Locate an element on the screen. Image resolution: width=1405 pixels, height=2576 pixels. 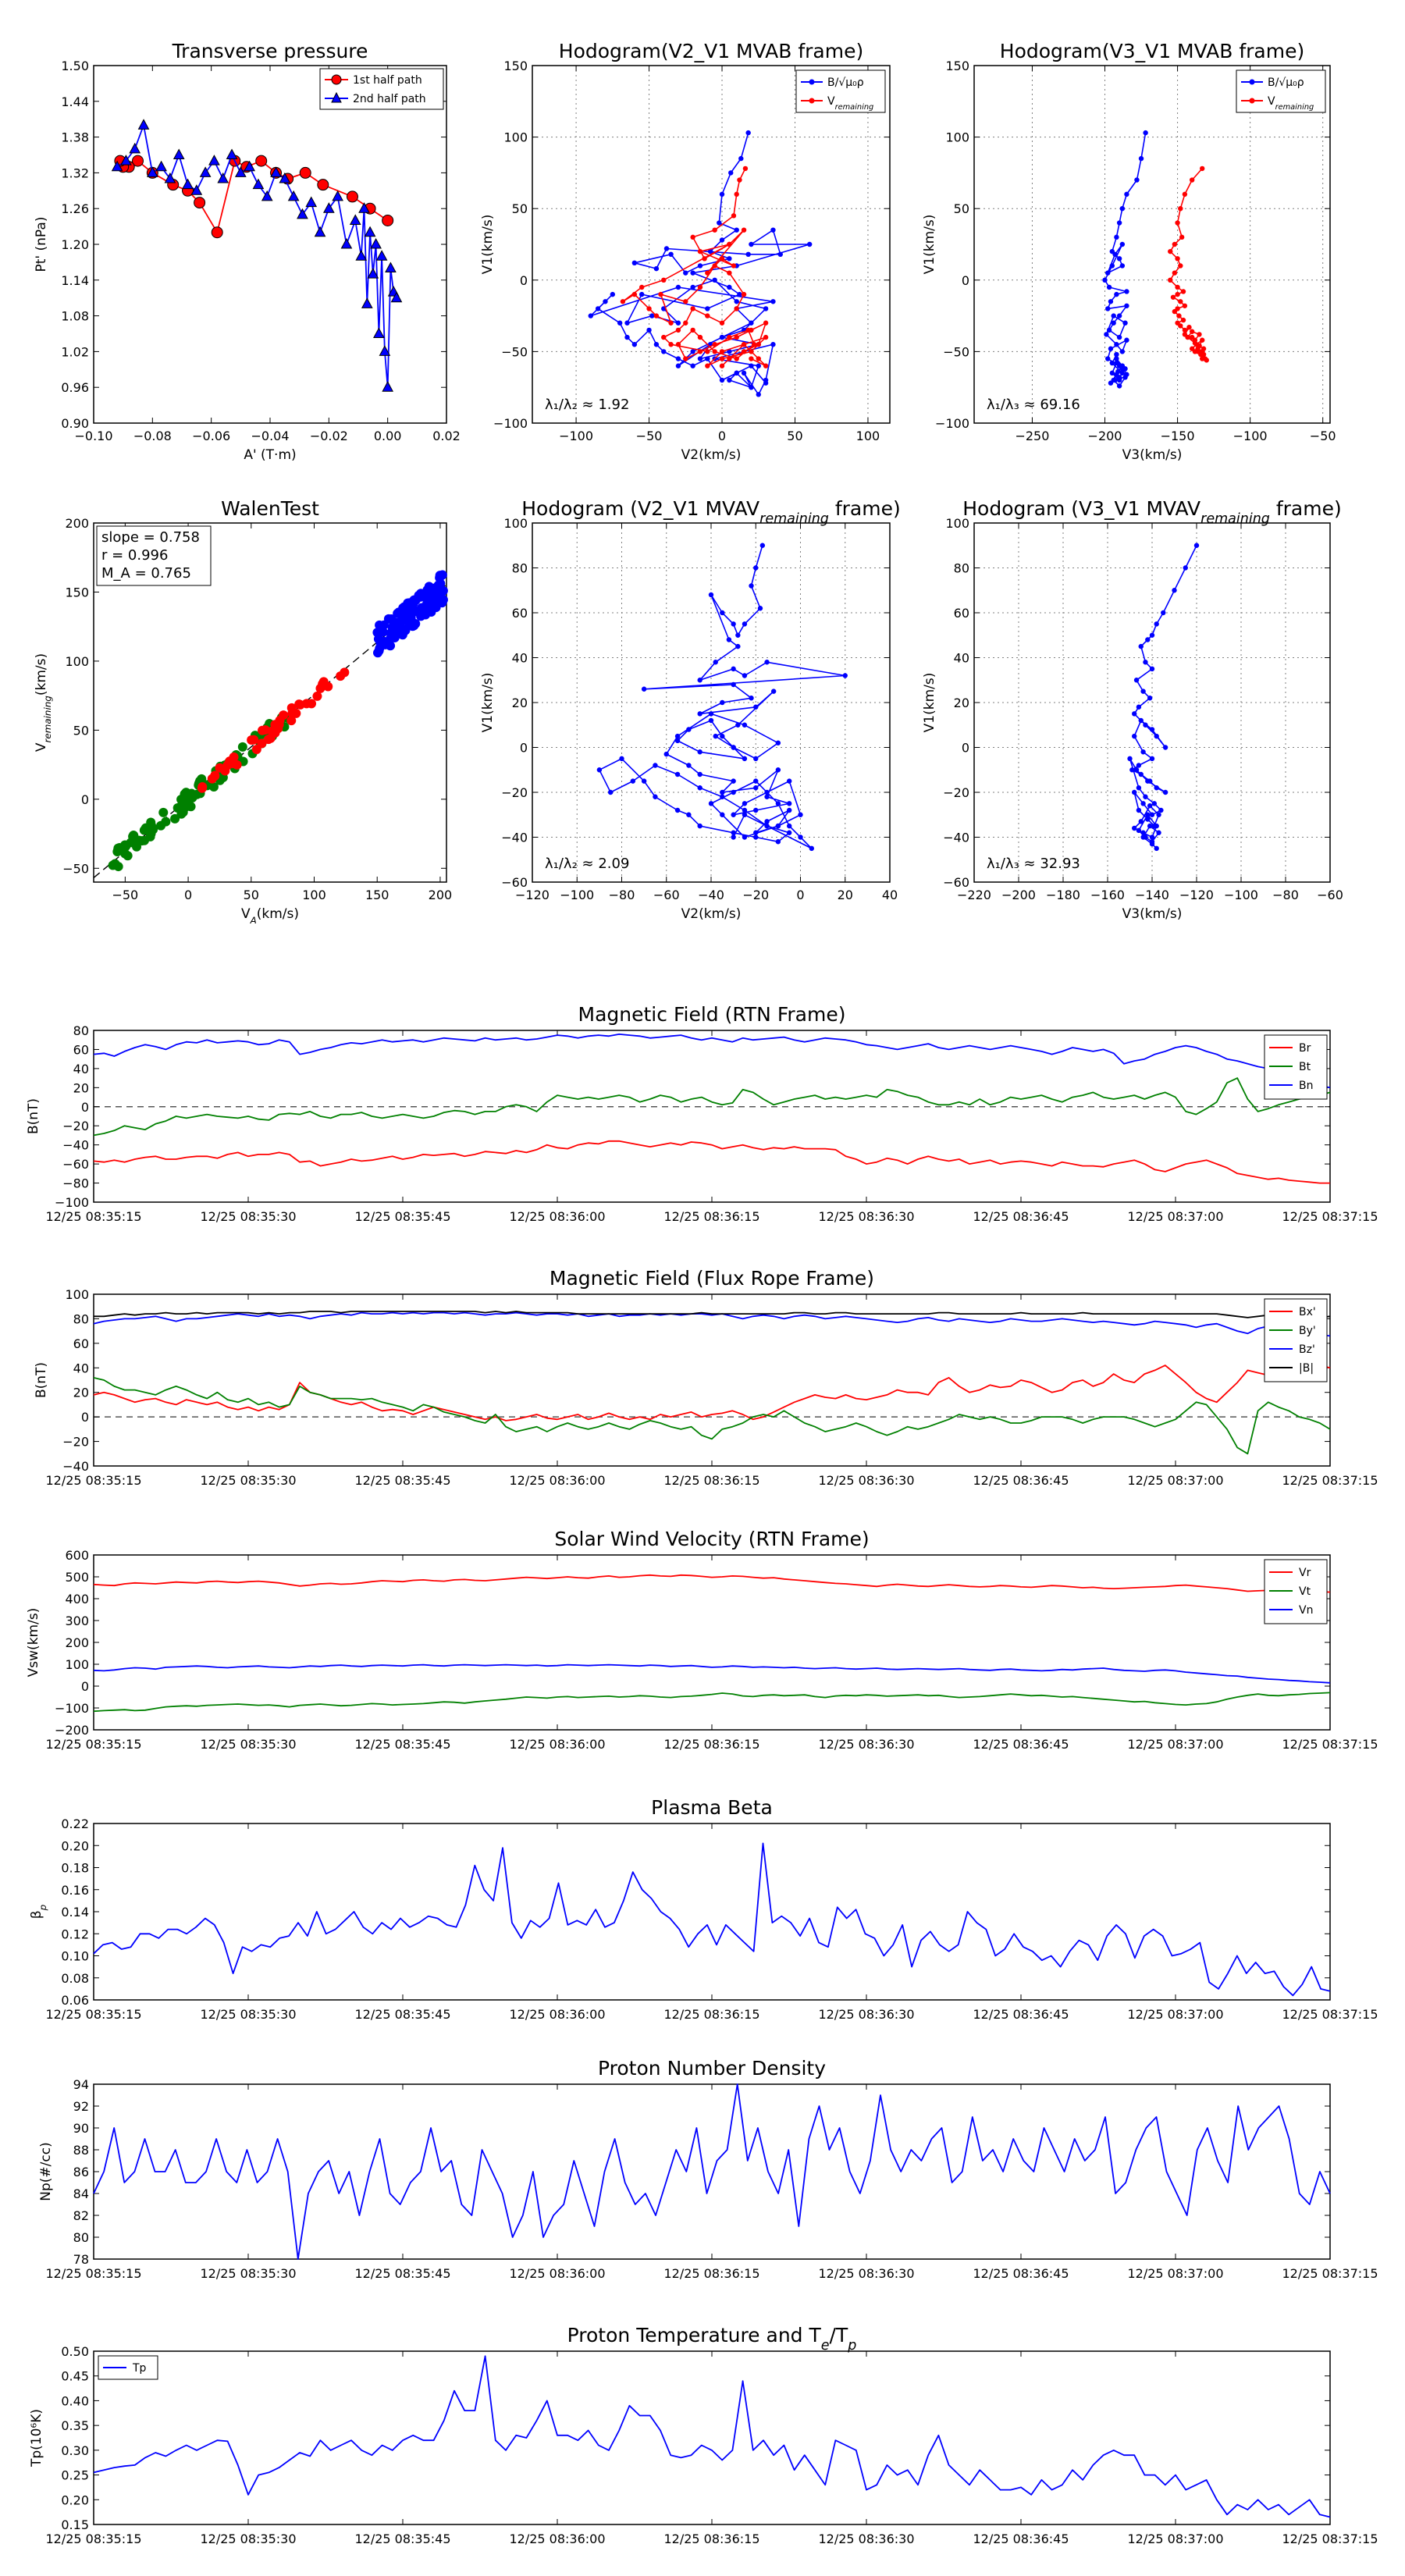
y-tick-label: 50 is located at coordinates (81, 730).